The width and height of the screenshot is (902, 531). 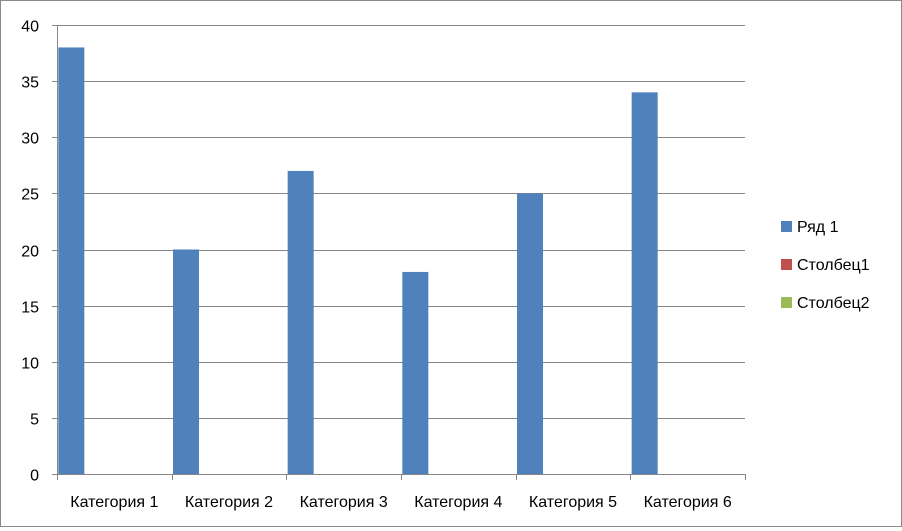 I want to click on y-tick-label: 15, so click(x=30, y=308).